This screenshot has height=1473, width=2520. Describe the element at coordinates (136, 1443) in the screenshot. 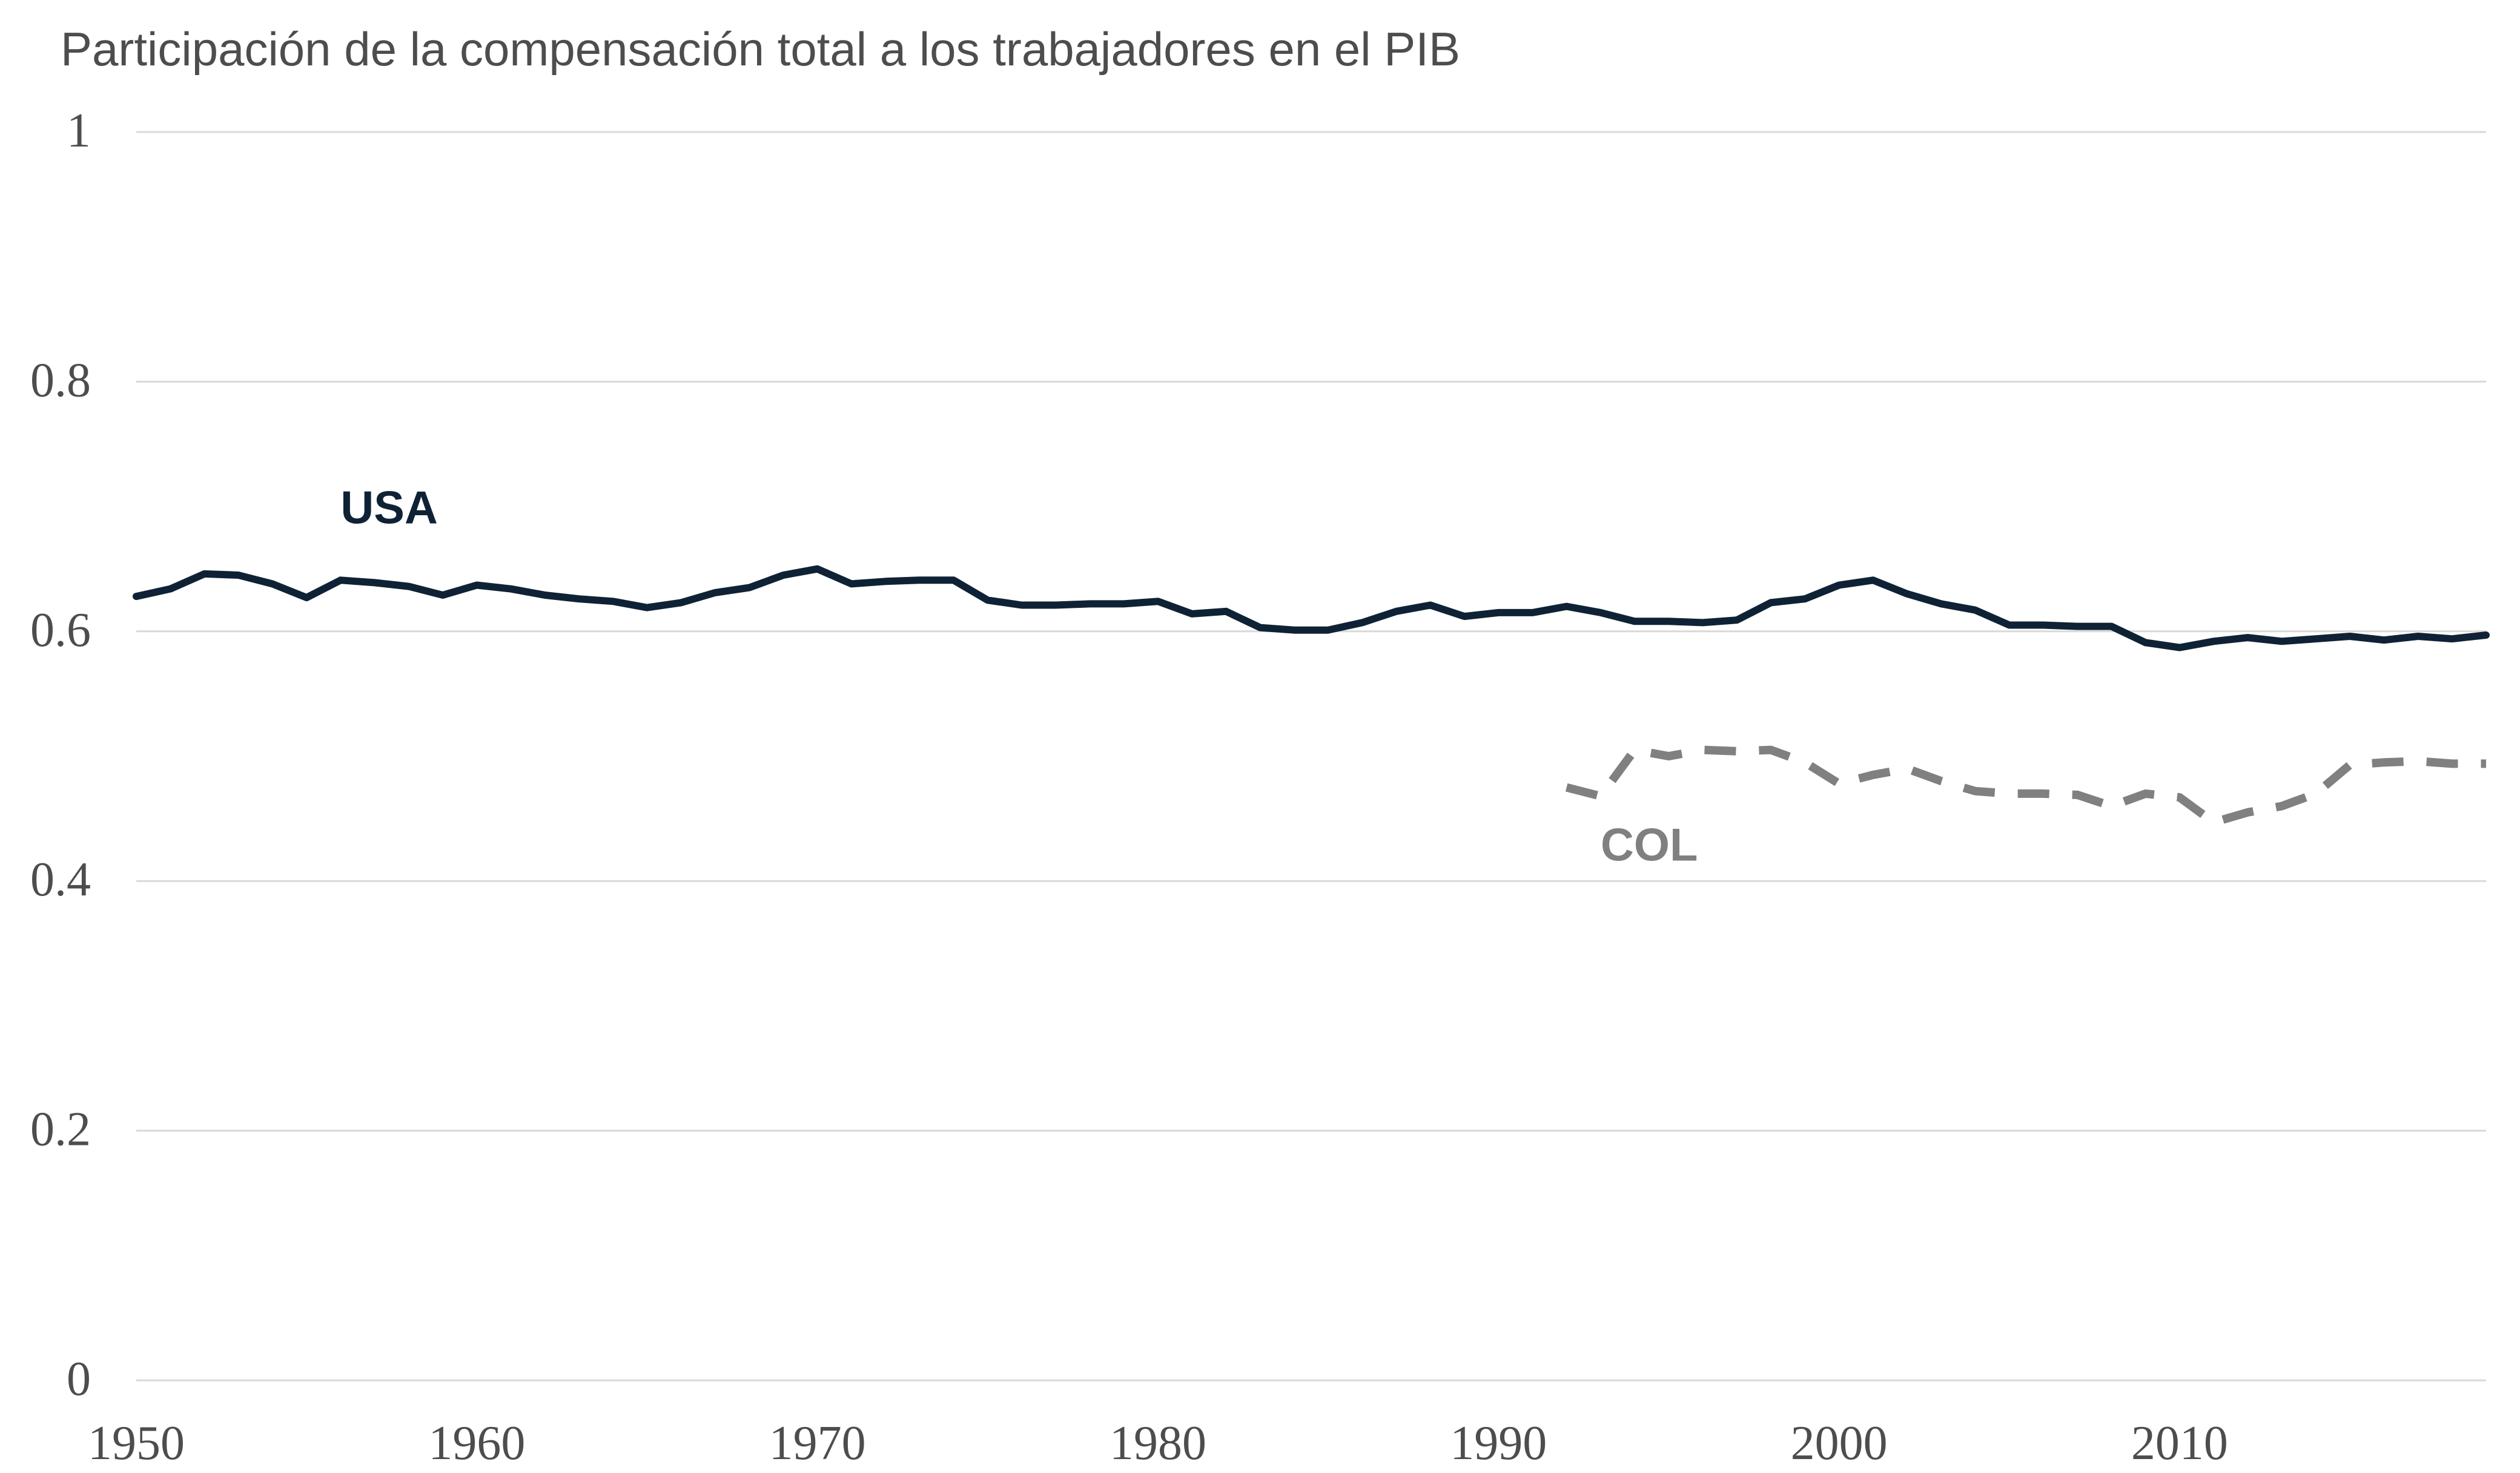

I see `x-tick-label: 1950` at that location.